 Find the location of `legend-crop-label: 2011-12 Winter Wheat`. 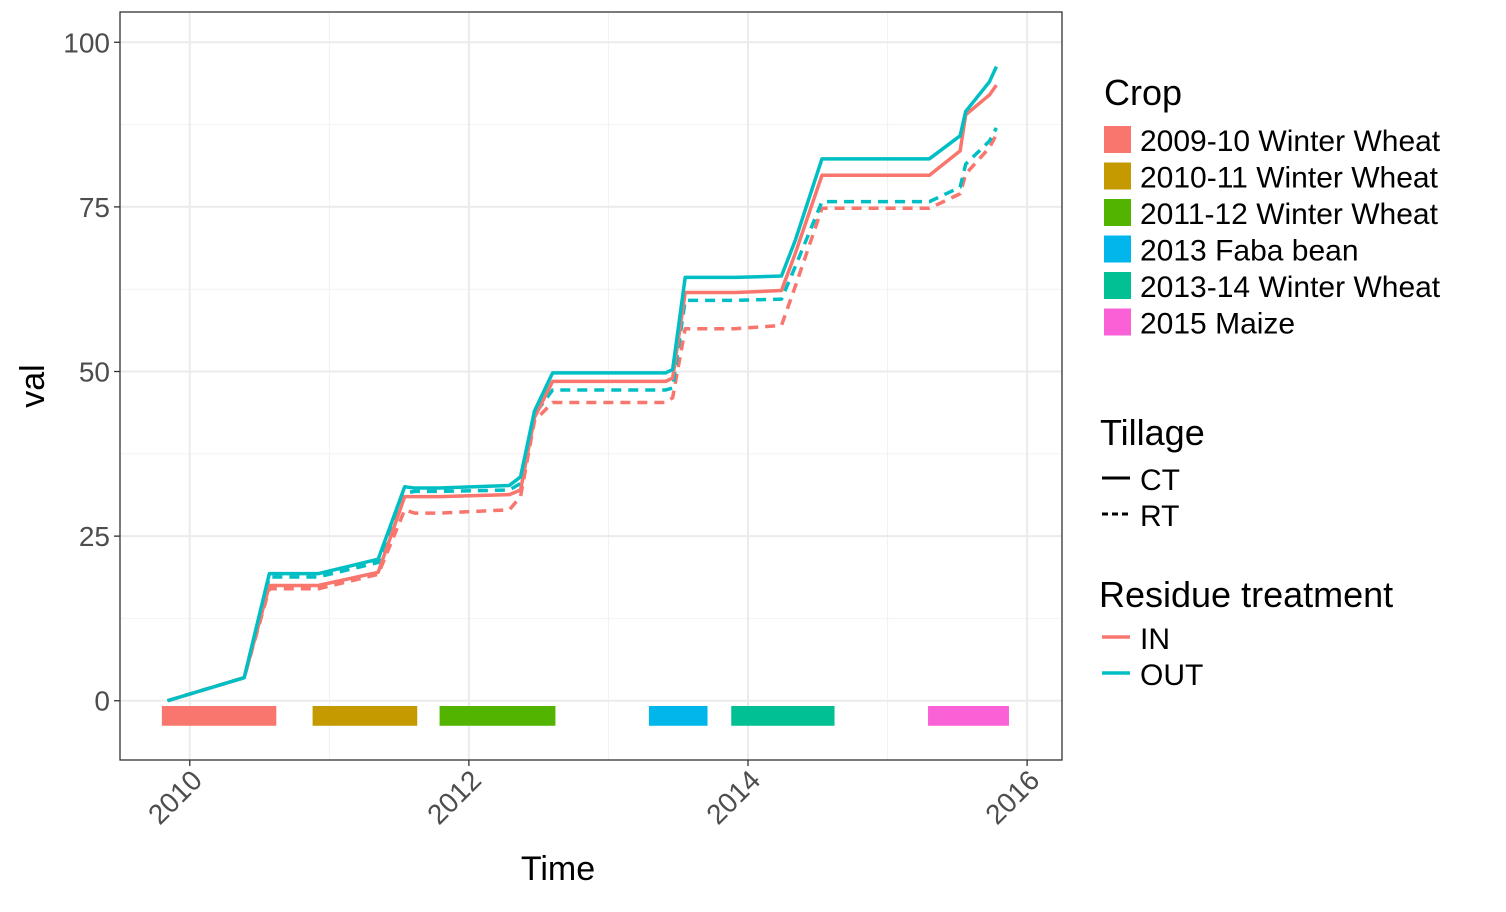

legend-crop-label: 2011-12 Winter Wheat is located at coordinates (1289, 214).